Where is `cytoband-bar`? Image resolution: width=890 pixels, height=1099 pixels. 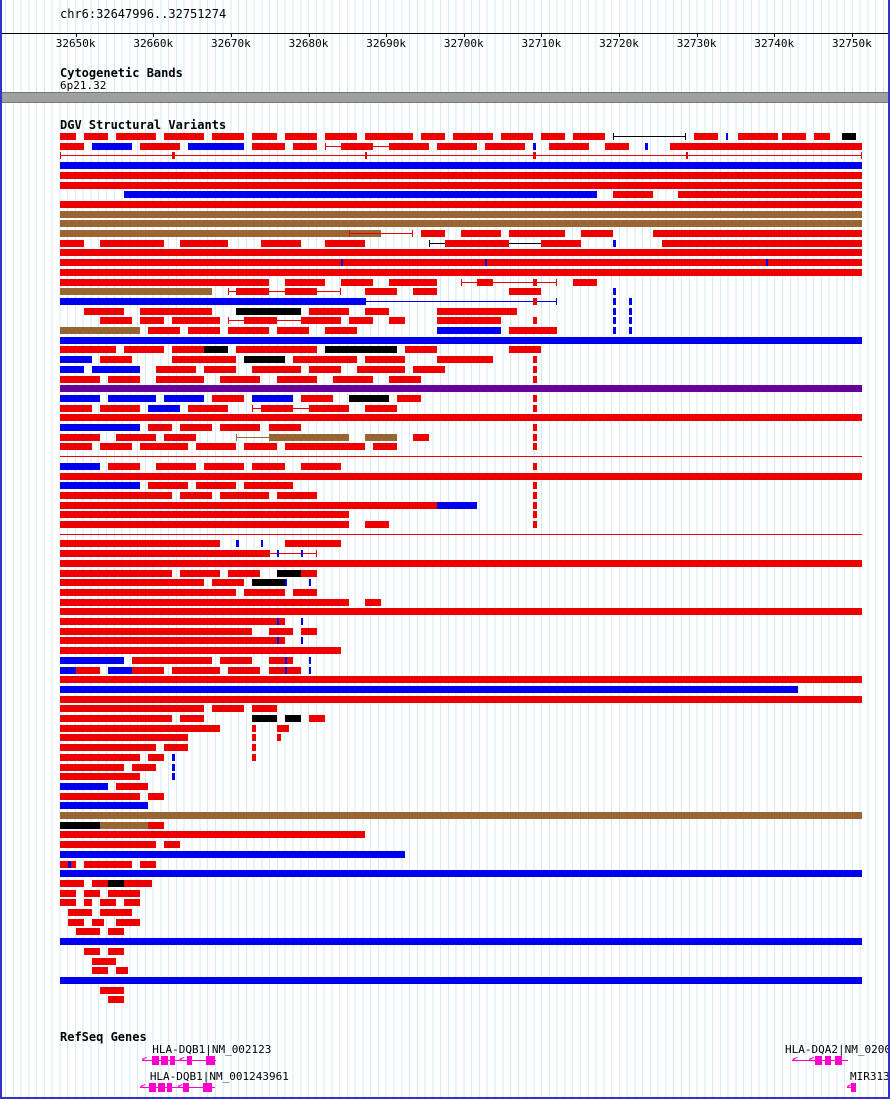 cytoband-bar is located at coordinates (445, 97).